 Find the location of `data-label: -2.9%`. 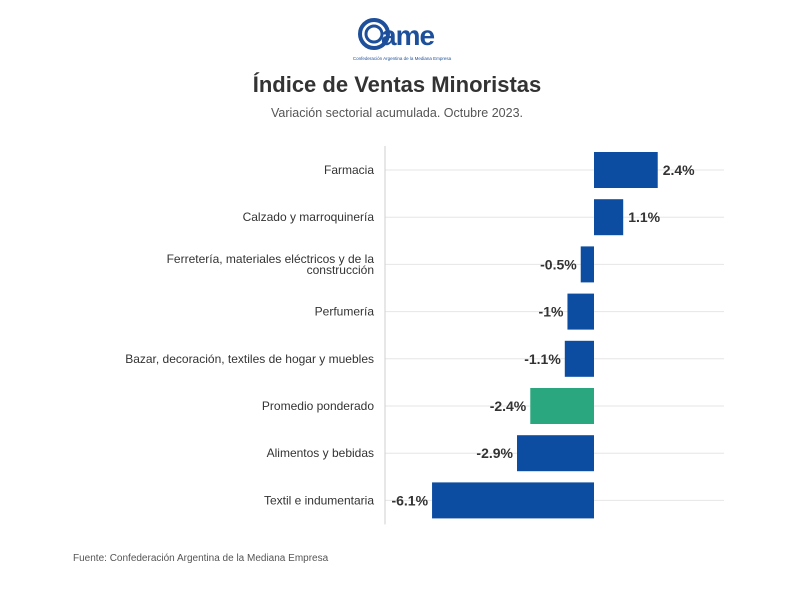

data-label: -2.9% is located at coordinates (494, 453).